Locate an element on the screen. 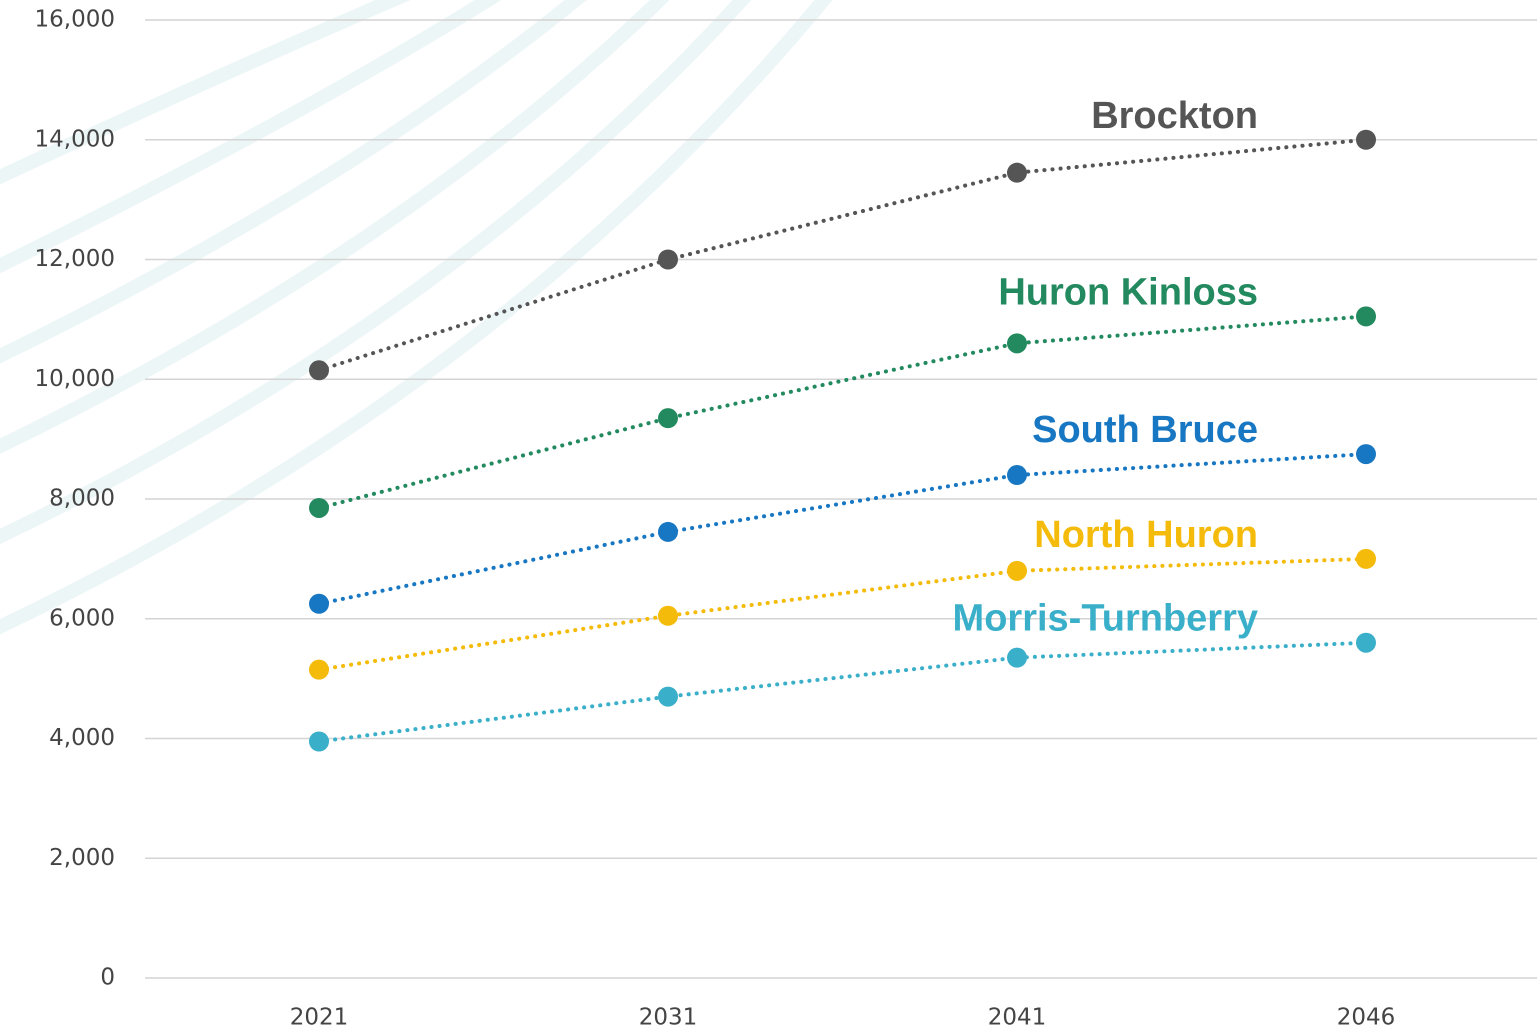 This screenshot has height=1033, width=1537. x-tick-label: 2031 is located at coordinates (668, 1018).